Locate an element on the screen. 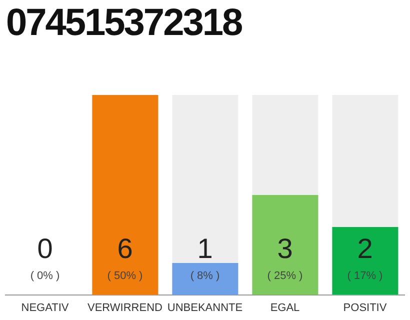 This screenshot has height=320, width=410. bar is located at coordinates (205, 279).